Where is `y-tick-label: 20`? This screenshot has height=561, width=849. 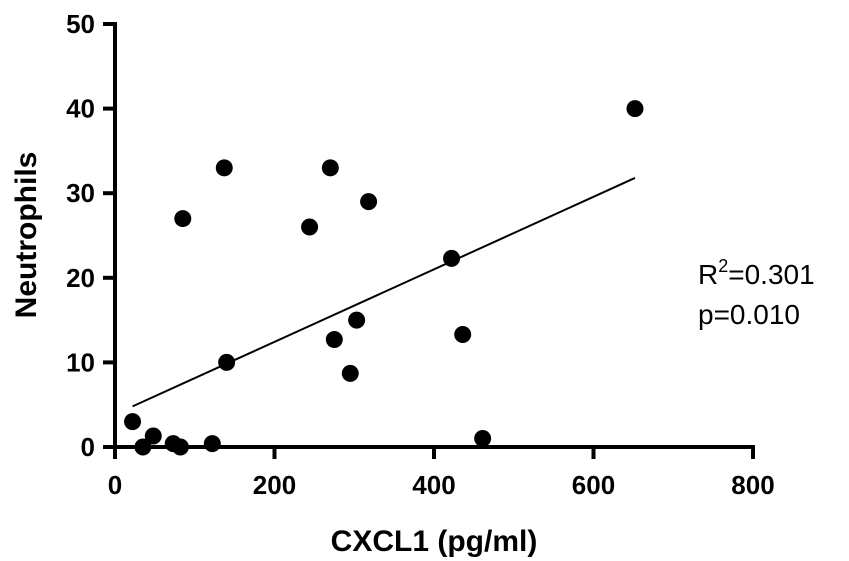 y-tick-label: 20 is located at coordinates (80, 278).